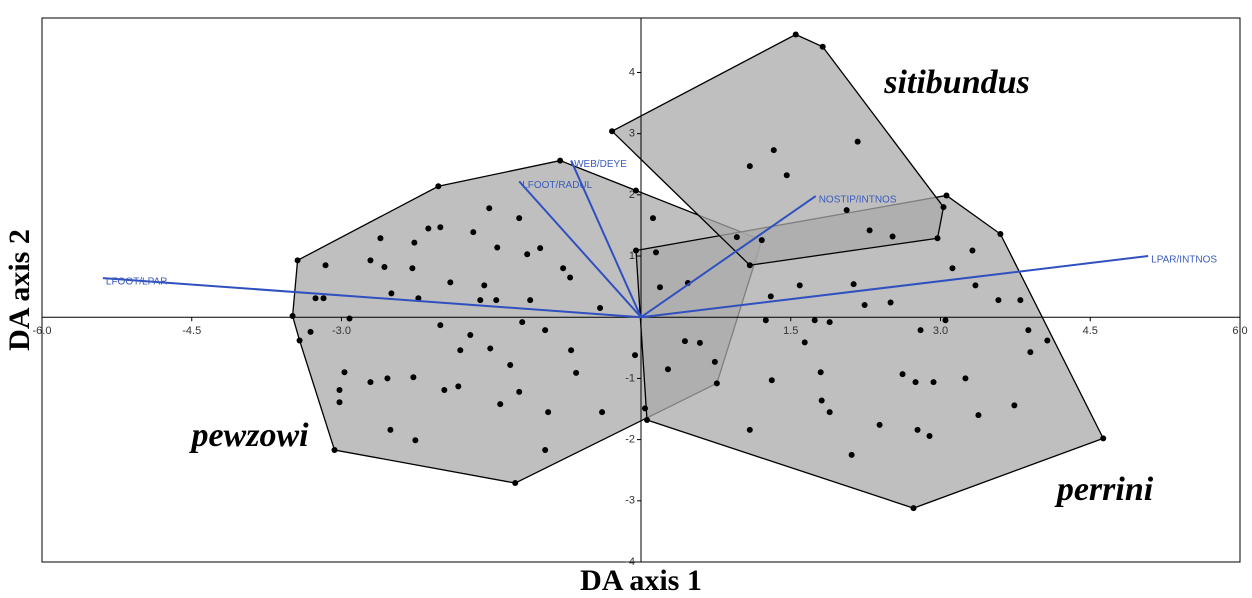 Image resolution: width=1252 pixels, height=598 pixels. What do you see at coordinates (191, 331) in the screenshot?
I see `x-tick-label: -4.5` at bounding box center [191, 331].